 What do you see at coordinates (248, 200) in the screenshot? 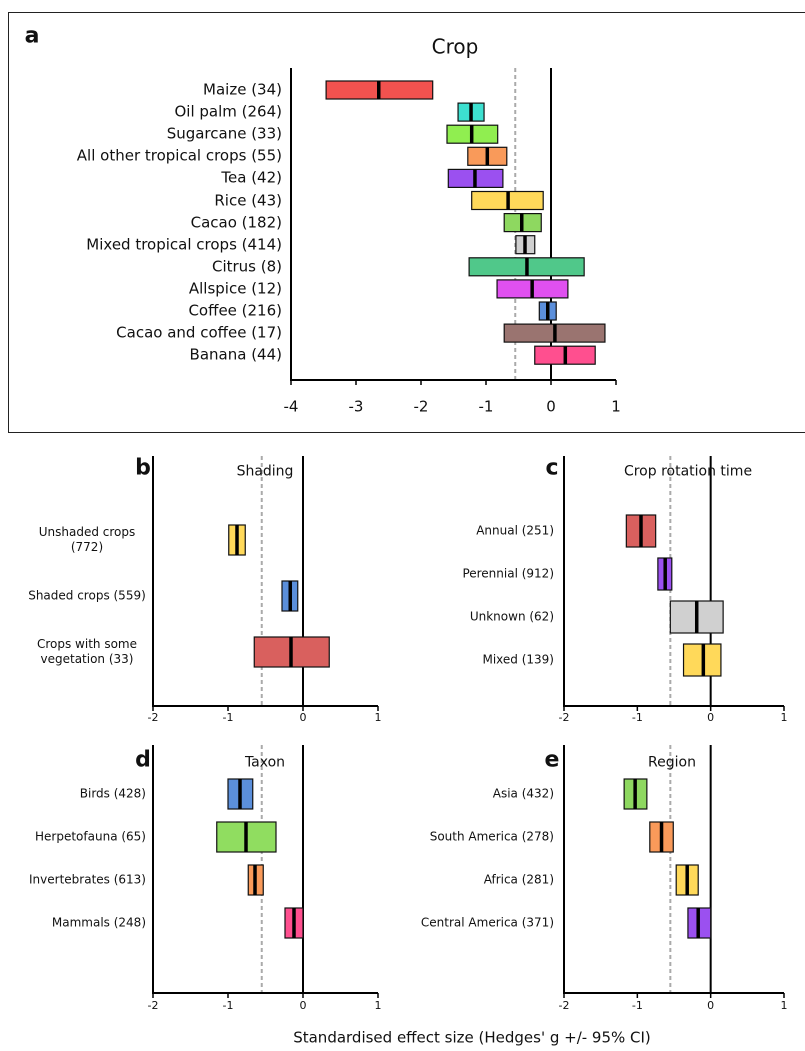
I see `category-label: Rice (43)` at bounding box center [248, 200].